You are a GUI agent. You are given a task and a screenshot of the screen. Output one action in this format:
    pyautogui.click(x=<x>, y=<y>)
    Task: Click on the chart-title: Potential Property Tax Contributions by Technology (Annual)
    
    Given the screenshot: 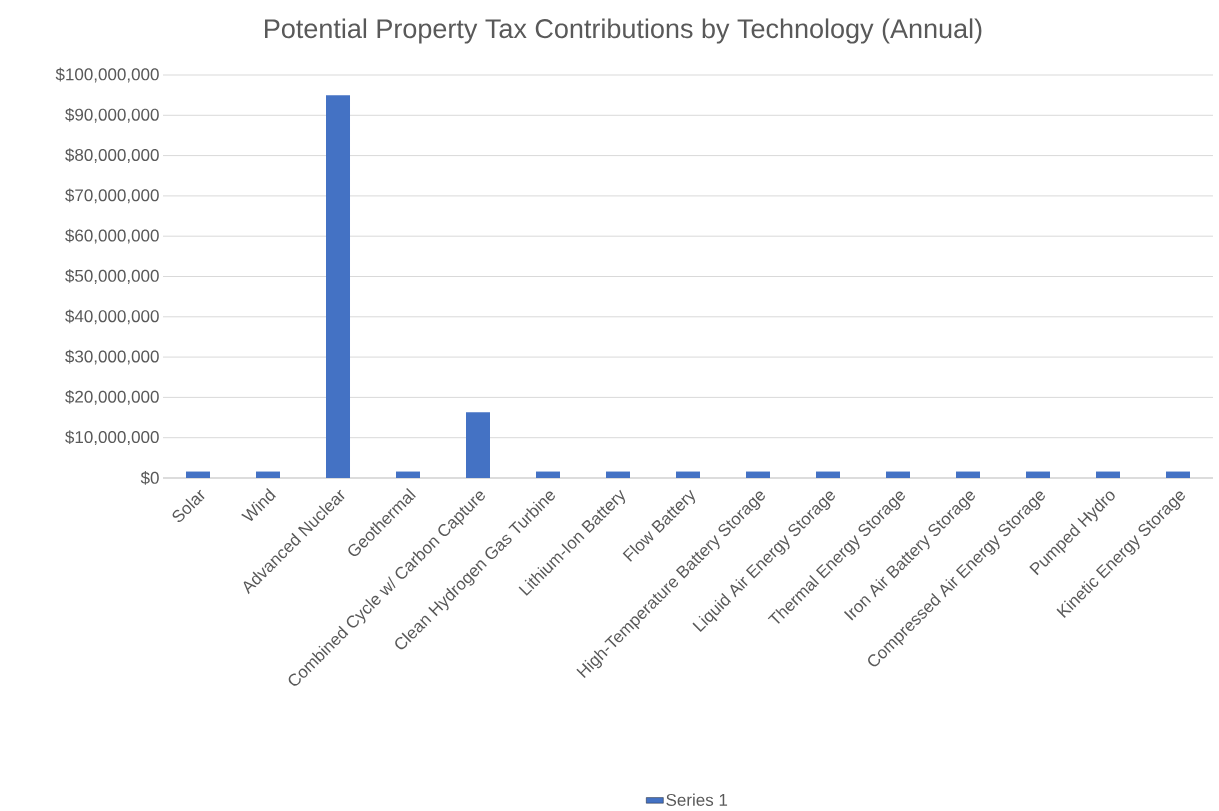 What is the action you would take?
    pyautogui.click(x=623, y=31)
    